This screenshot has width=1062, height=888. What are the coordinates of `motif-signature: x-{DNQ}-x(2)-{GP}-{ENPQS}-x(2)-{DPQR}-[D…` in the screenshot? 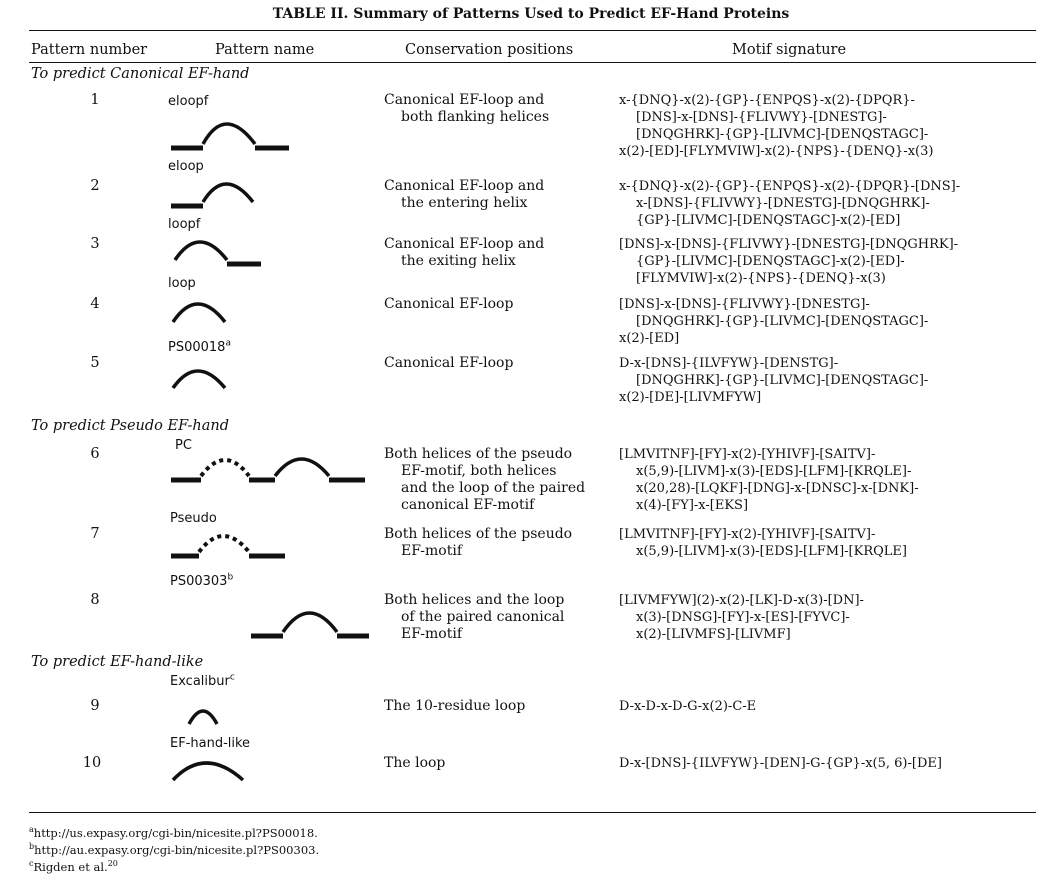 It's located at (790, 203).